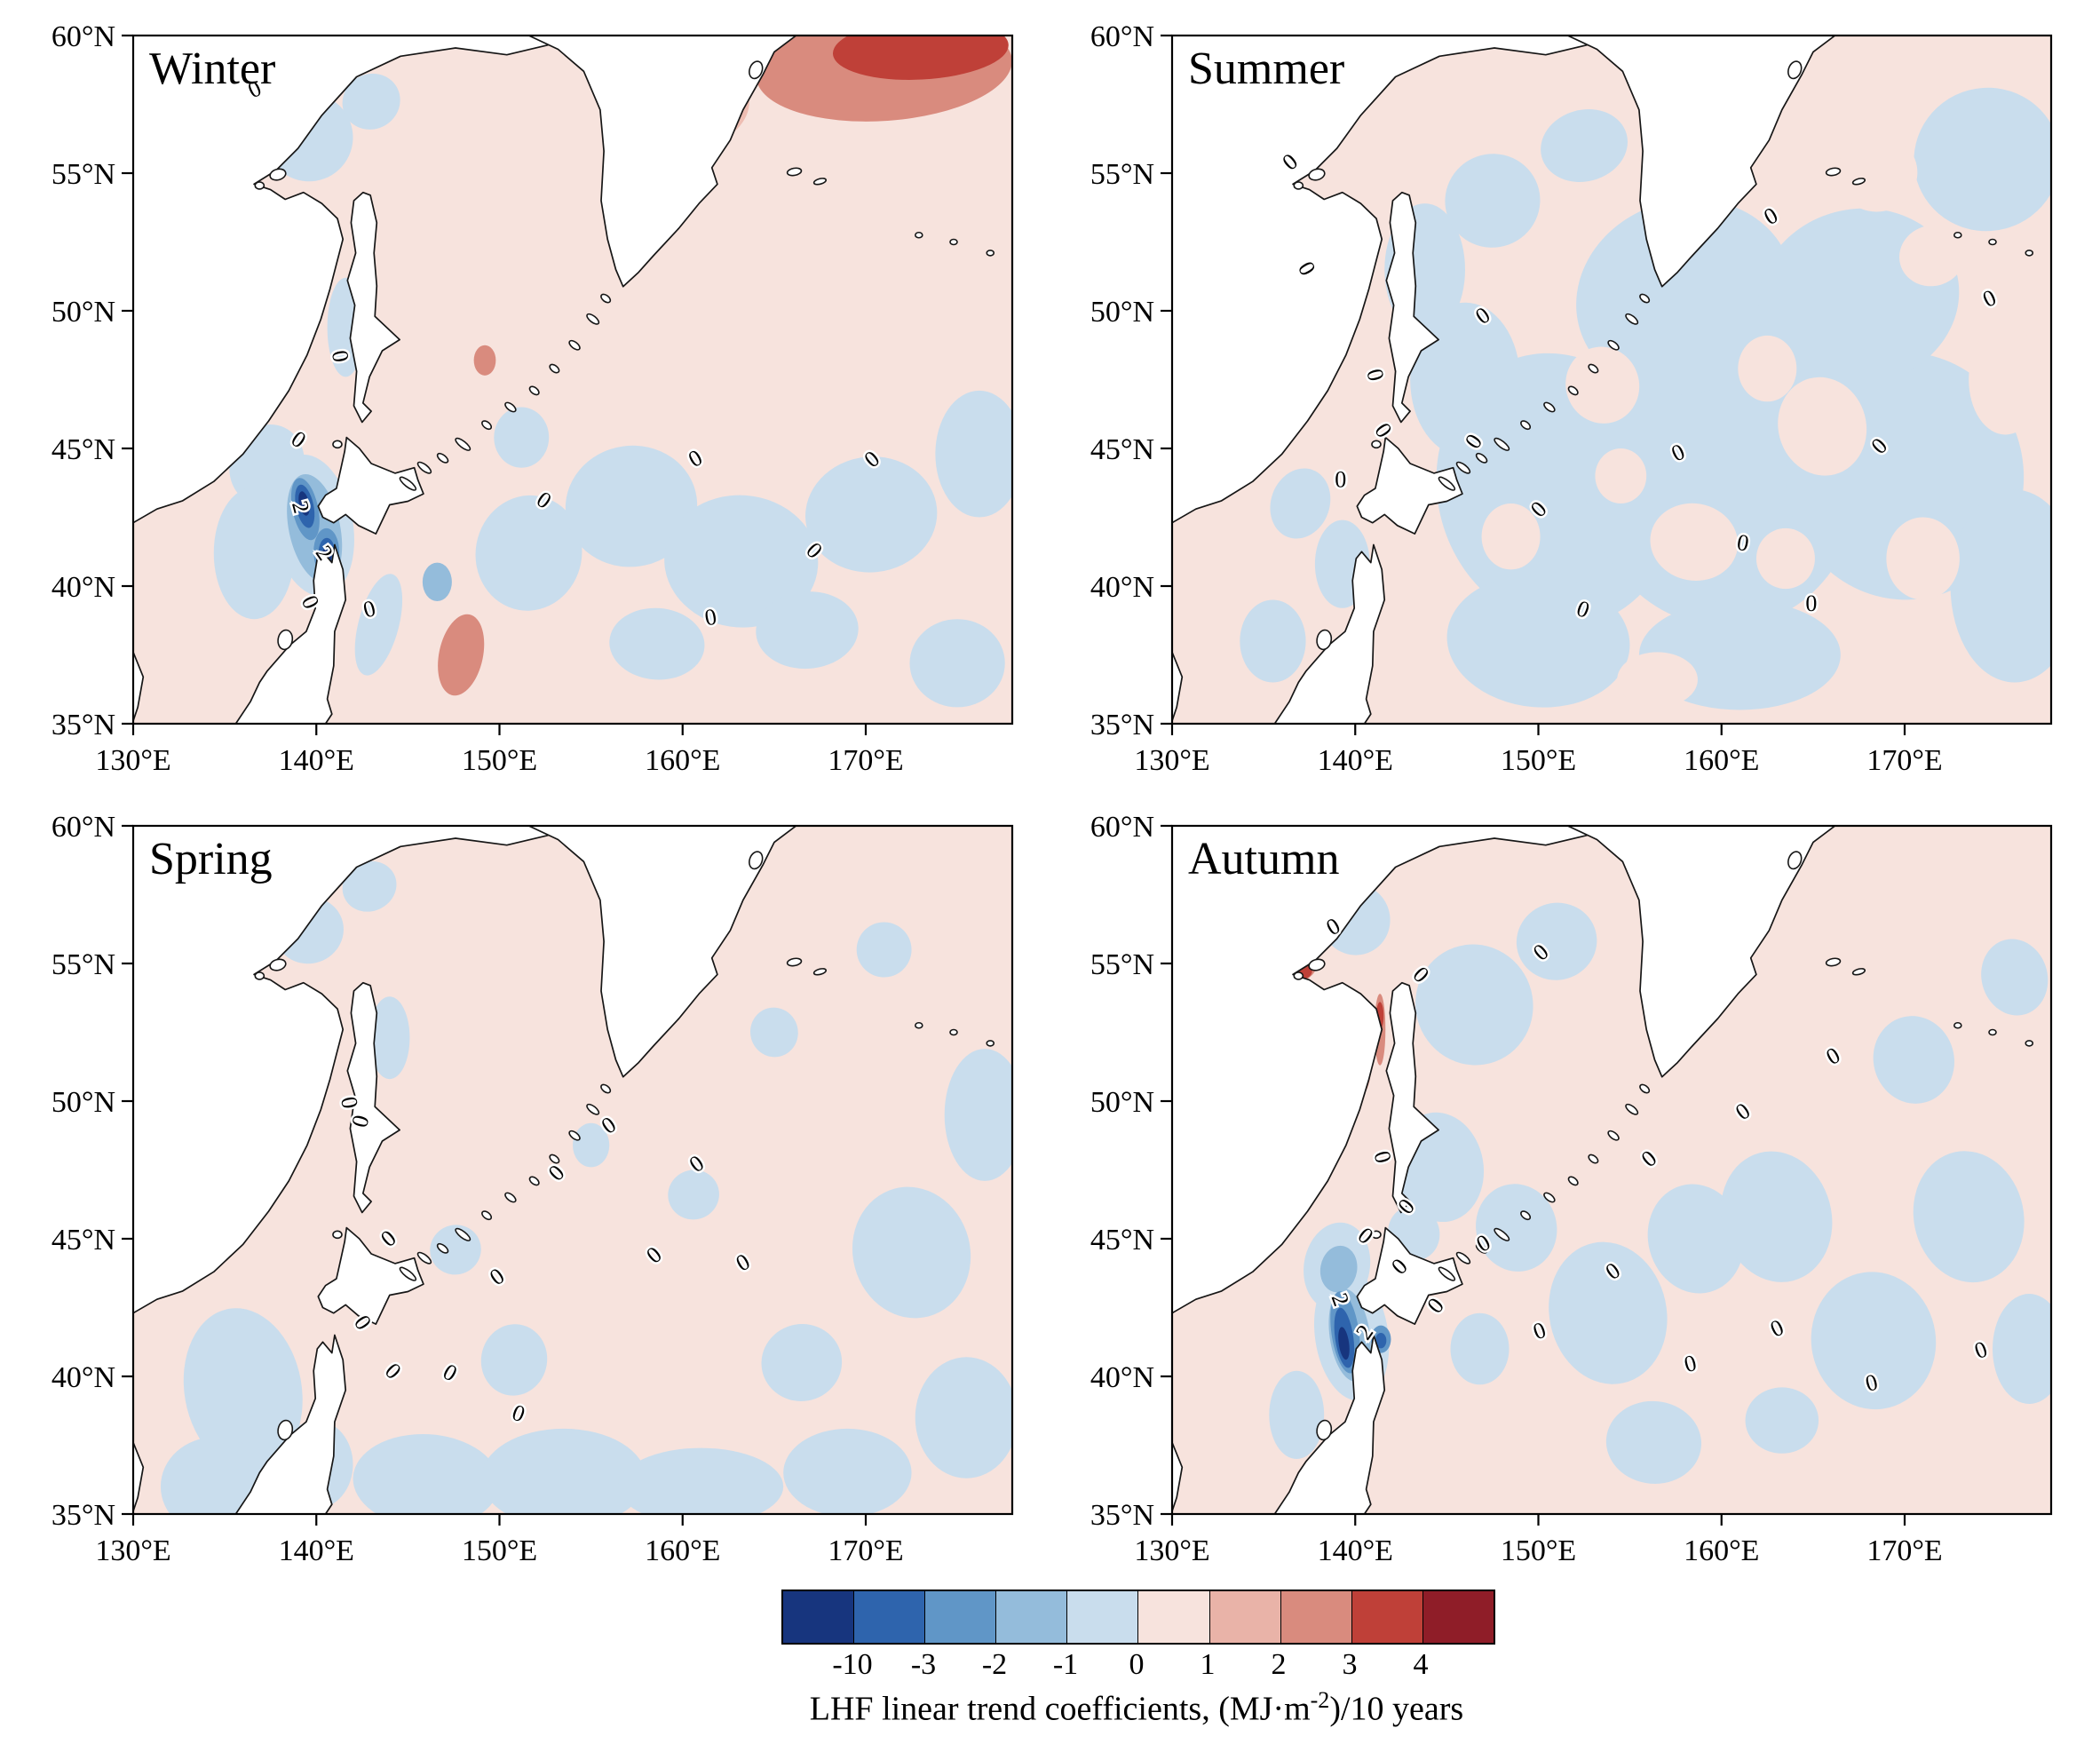  What do you see at coordinates (1122, 1515) in the screenshot?
I see `lat-tick-label: 35°N` at bounding box center [1122, 1515].